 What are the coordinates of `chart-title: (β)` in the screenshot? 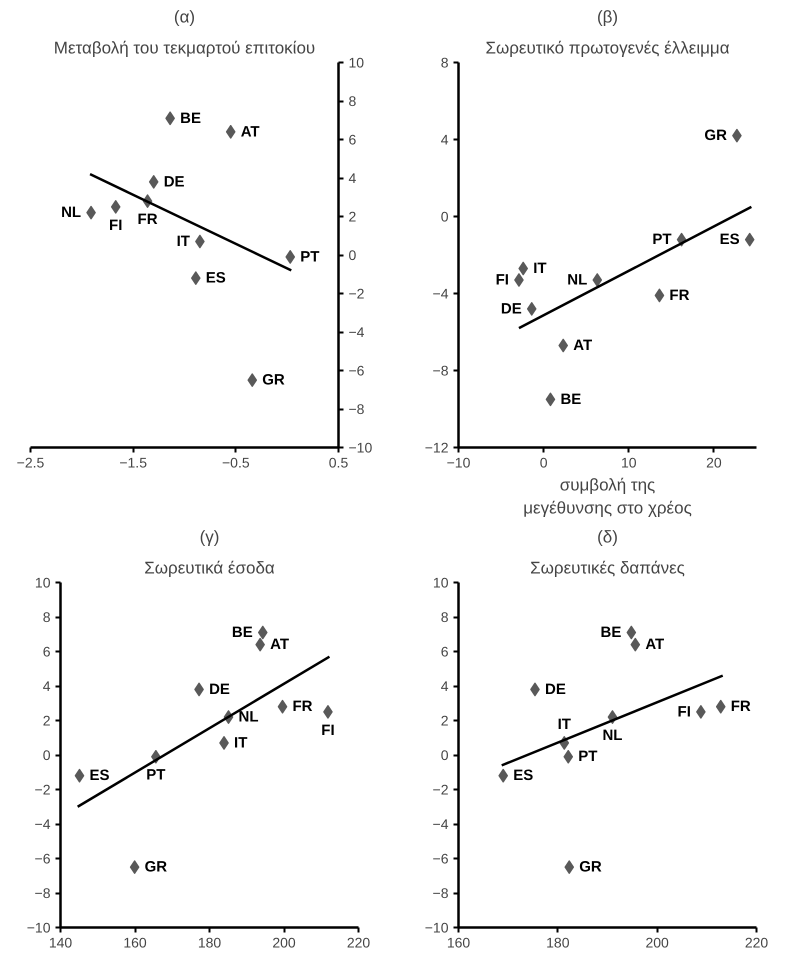 It's located at (607, 17).